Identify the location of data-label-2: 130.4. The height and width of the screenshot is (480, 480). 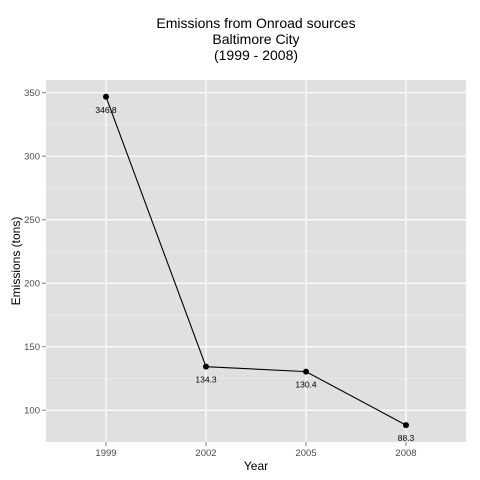
(306, 385).